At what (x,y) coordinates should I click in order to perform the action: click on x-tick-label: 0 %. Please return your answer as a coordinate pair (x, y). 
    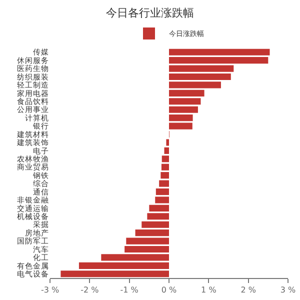
    Looking at the image, I should click on (169, 290).